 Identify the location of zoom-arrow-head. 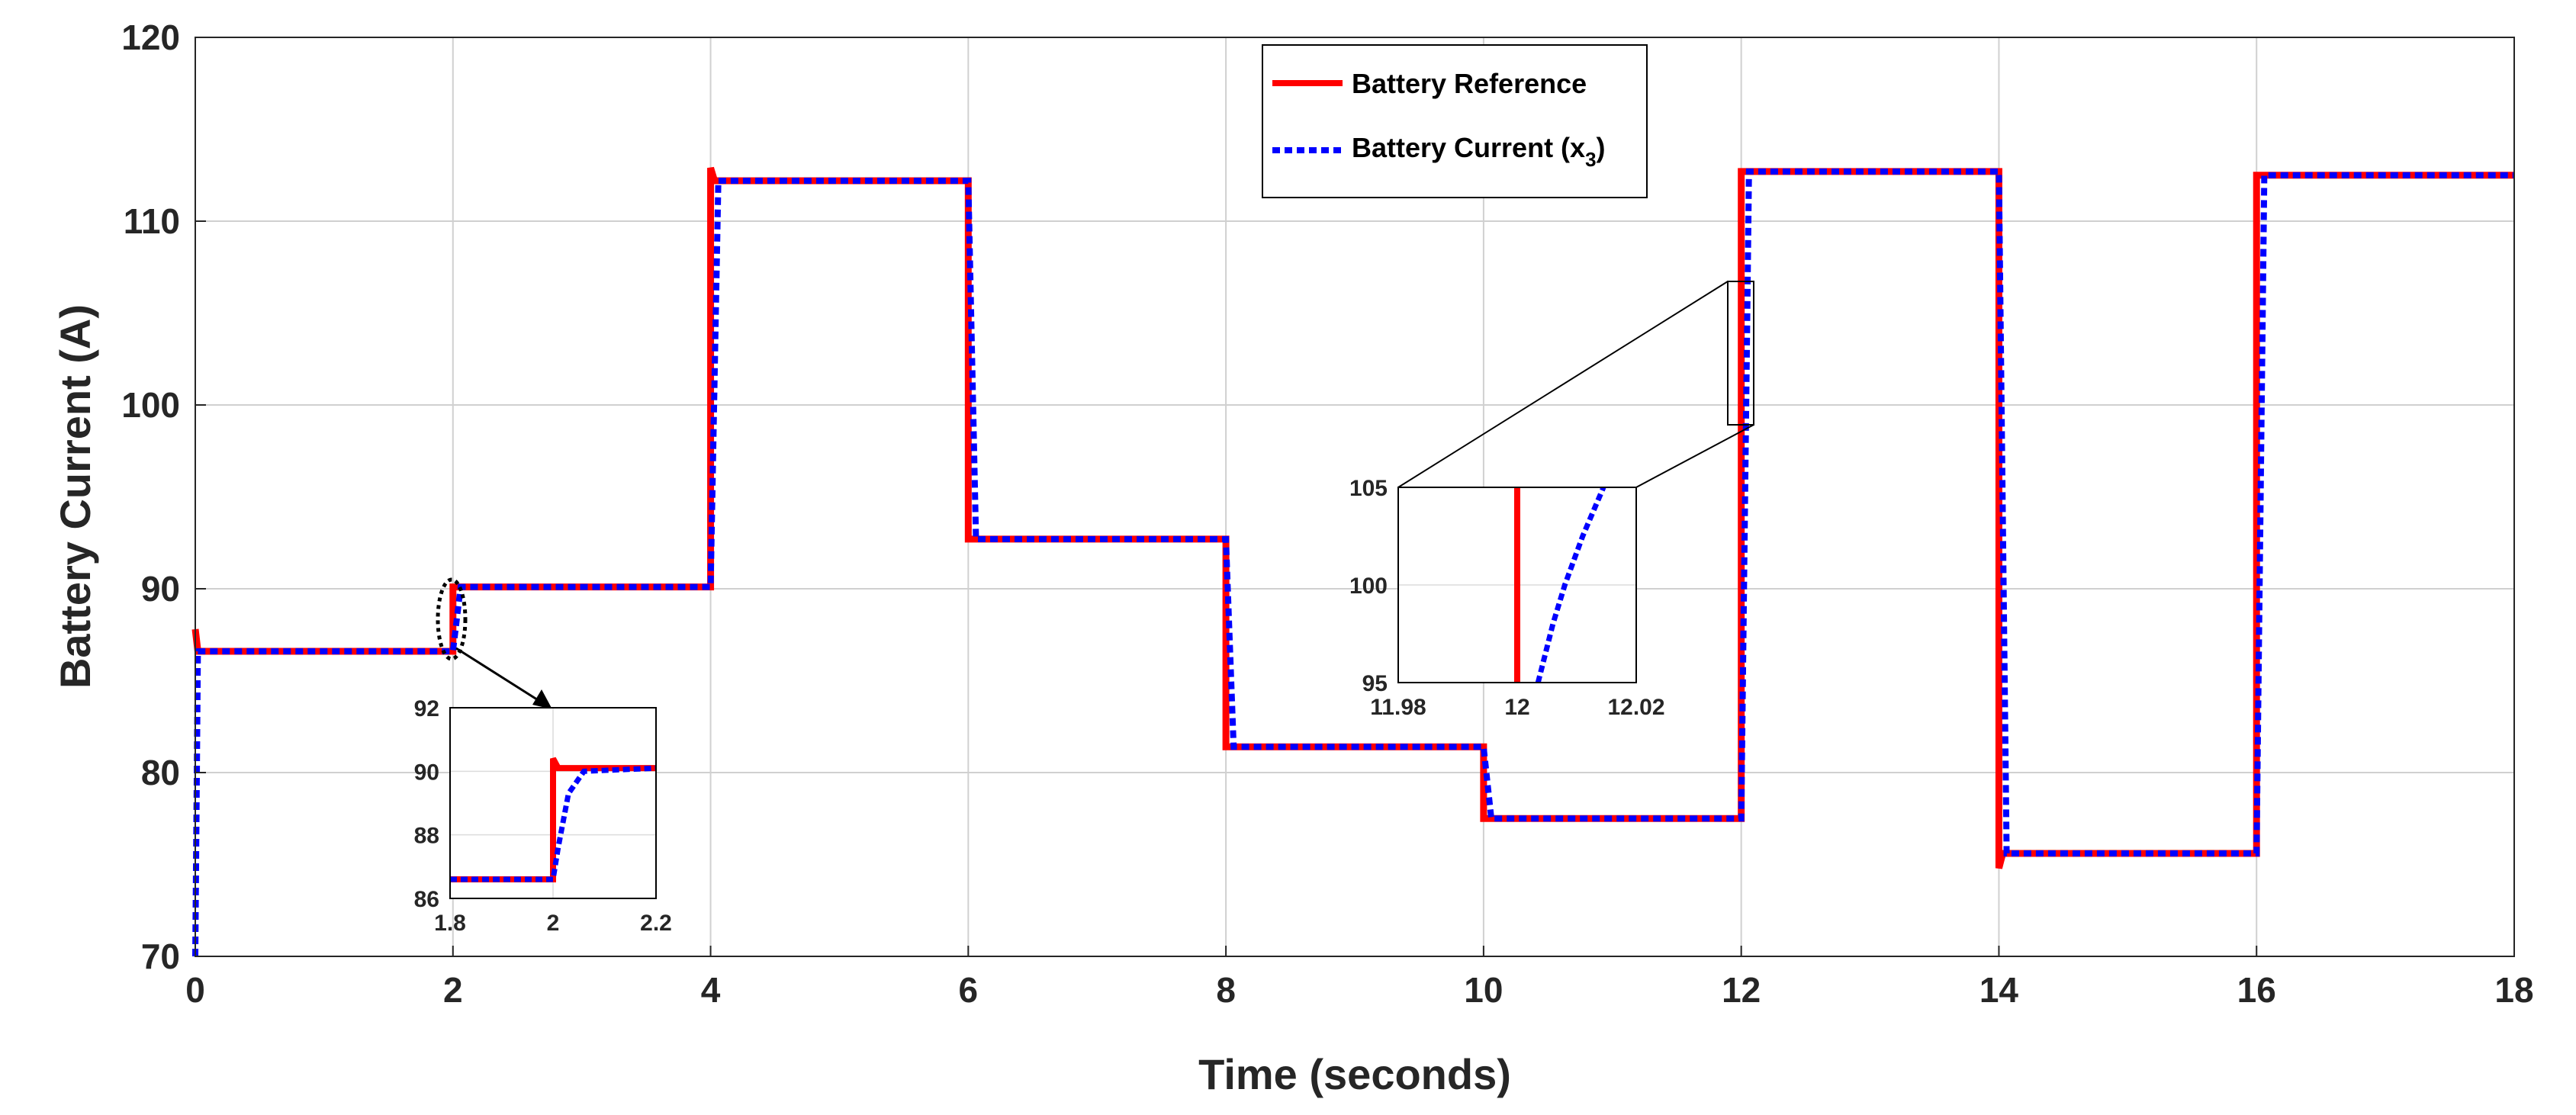
(542, 699).